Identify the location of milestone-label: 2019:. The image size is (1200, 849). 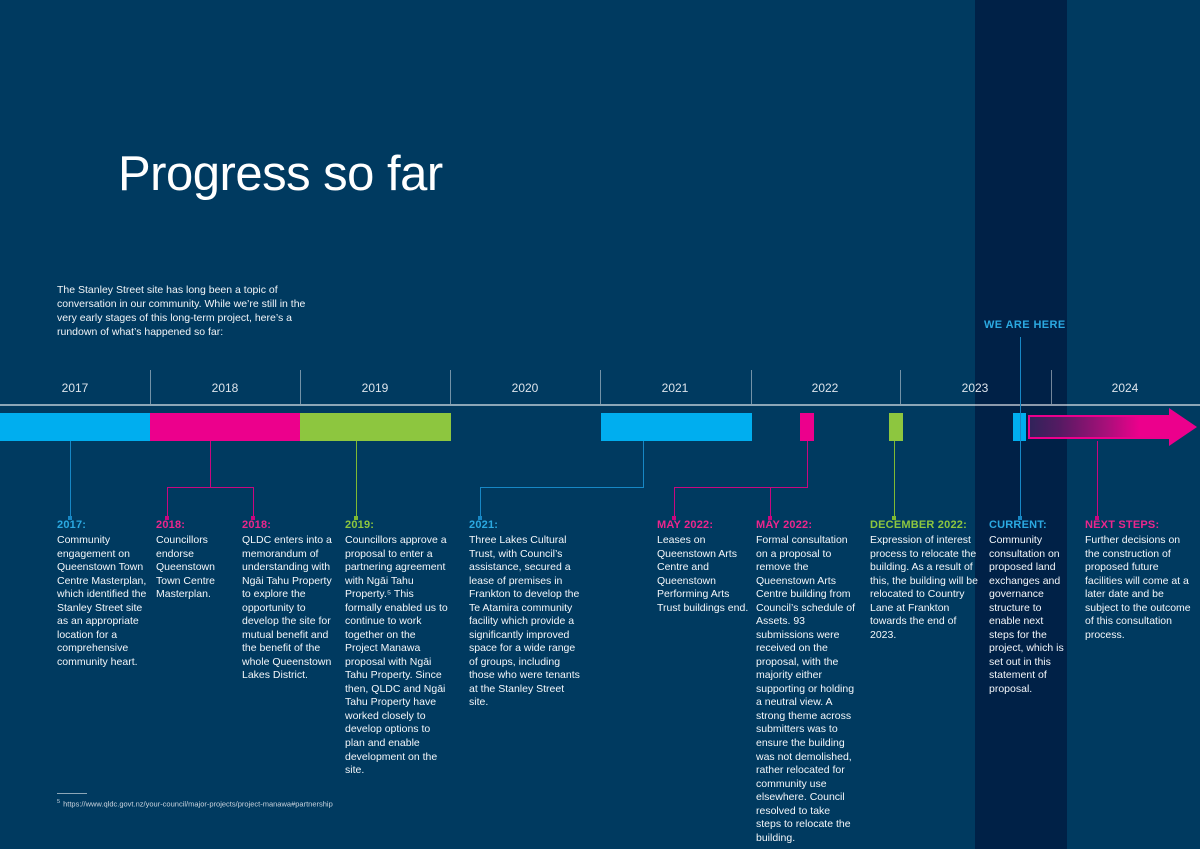
(360, 525).